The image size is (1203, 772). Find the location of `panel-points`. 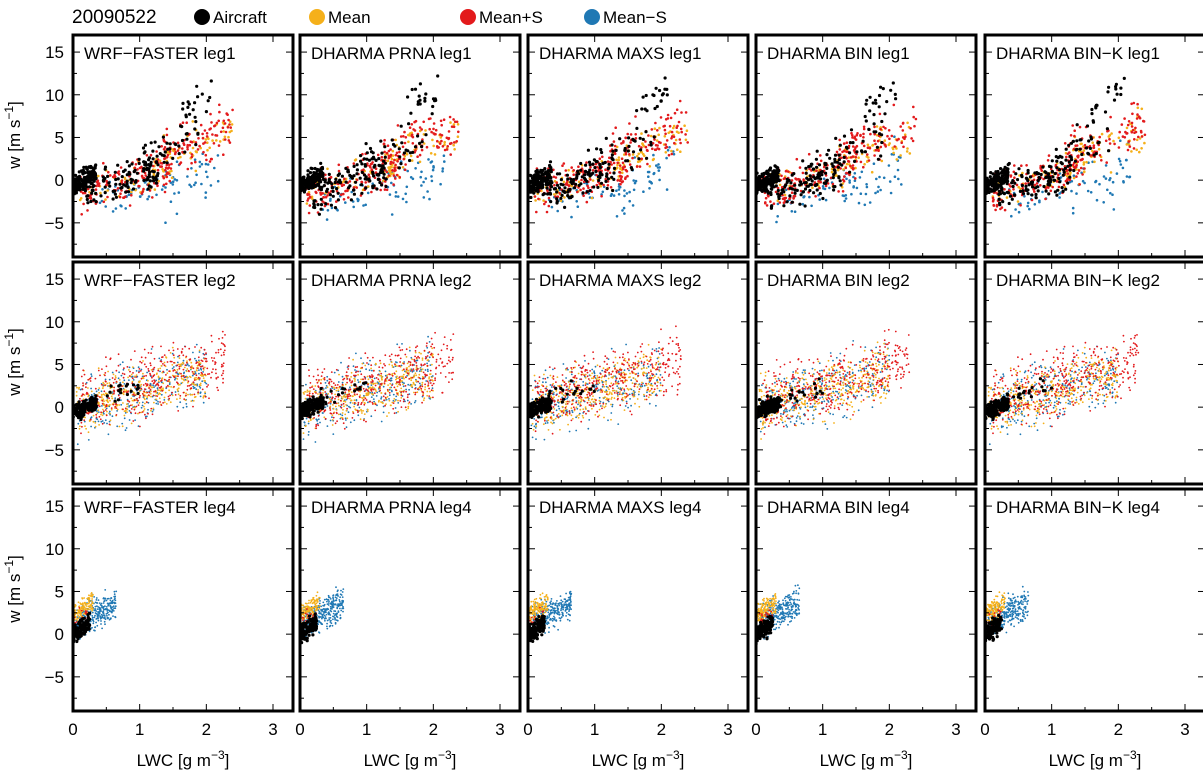

panel-points is located at coordinates (837, 152).